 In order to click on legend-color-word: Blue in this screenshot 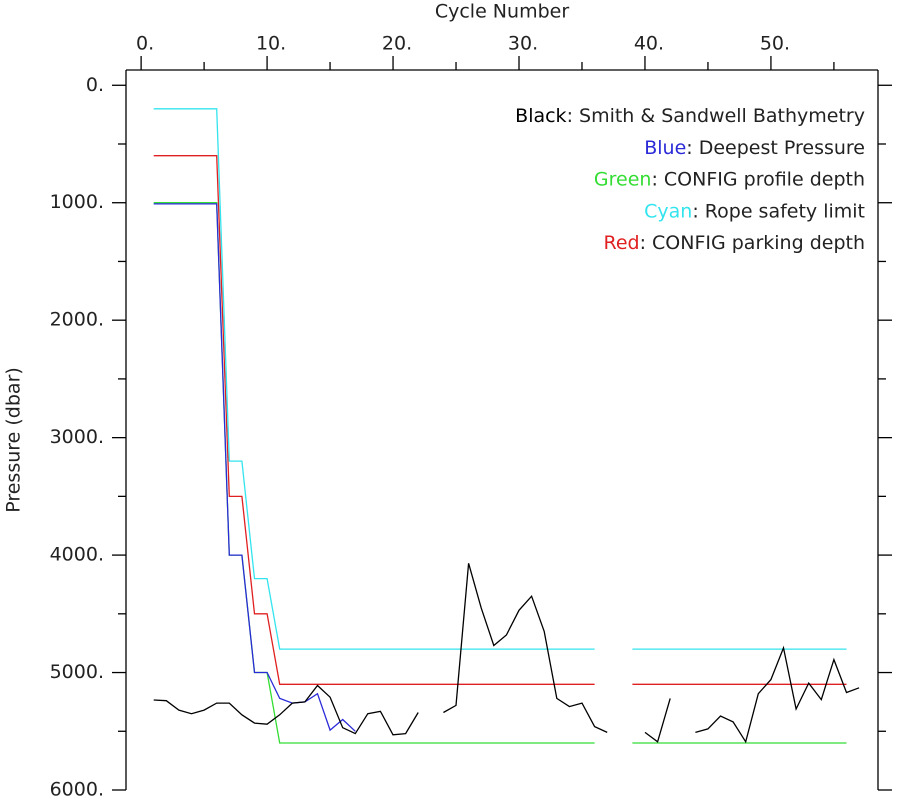, I will do `click(665, 147)`.